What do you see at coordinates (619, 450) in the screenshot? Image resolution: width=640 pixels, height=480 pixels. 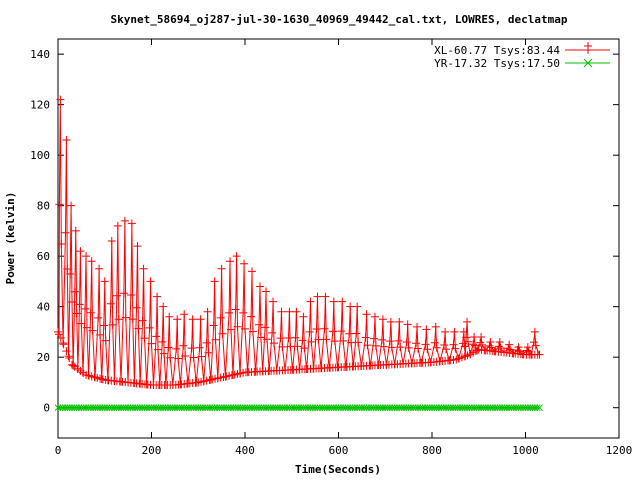 I see `x-tick-label: 1200` at bounding box center [619, 450].